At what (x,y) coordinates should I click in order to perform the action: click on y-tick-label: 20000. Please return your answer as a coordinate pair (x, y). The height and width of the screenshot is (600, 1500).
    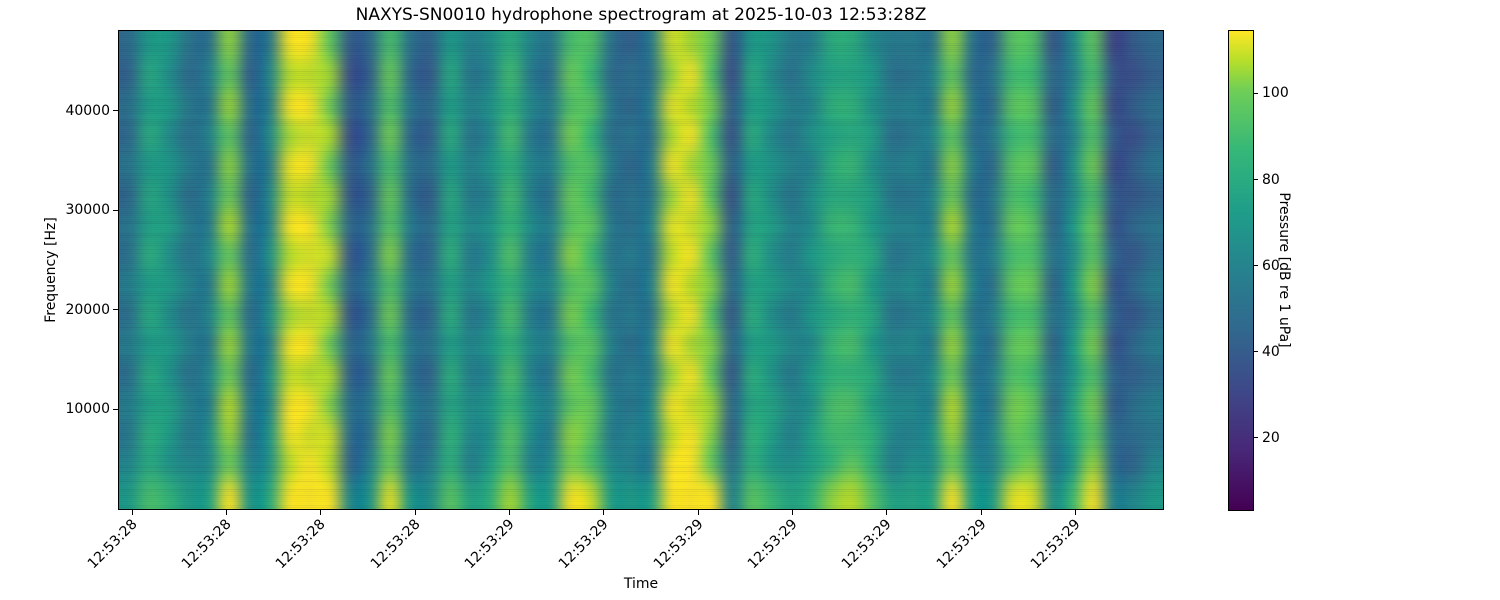
    Looking at the image, I should click on (87, 309).